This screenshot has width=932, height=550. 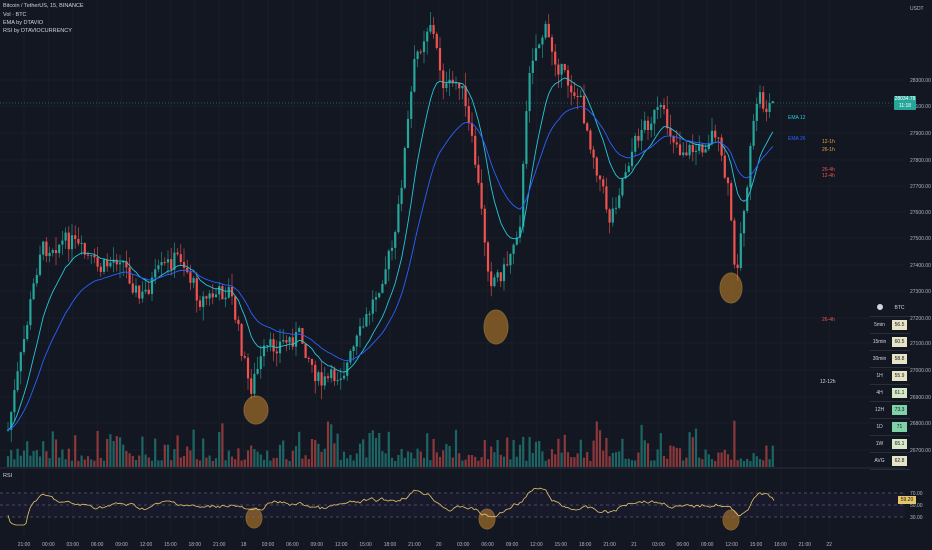 I want to click on price-tick: 27200.00, so click(x=920, y=319).